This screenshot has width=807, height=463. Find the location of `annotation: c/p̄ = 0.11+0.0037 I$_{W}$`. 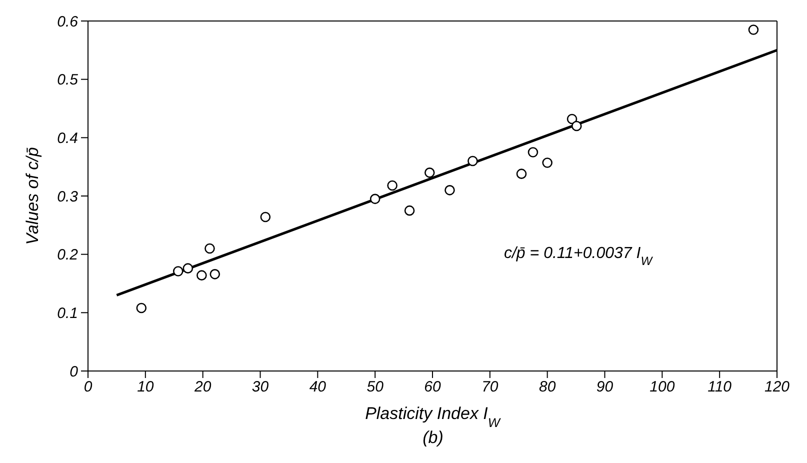

annotation: c/p̄ = 0.11+0.0037 I$_{W}$ is located at coordinates (579, 256).